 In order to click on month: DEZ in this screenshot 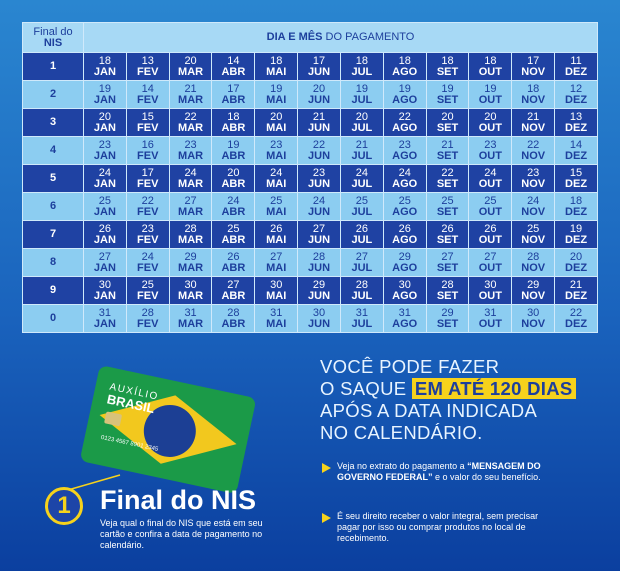, I will do `click(576, 295)`.